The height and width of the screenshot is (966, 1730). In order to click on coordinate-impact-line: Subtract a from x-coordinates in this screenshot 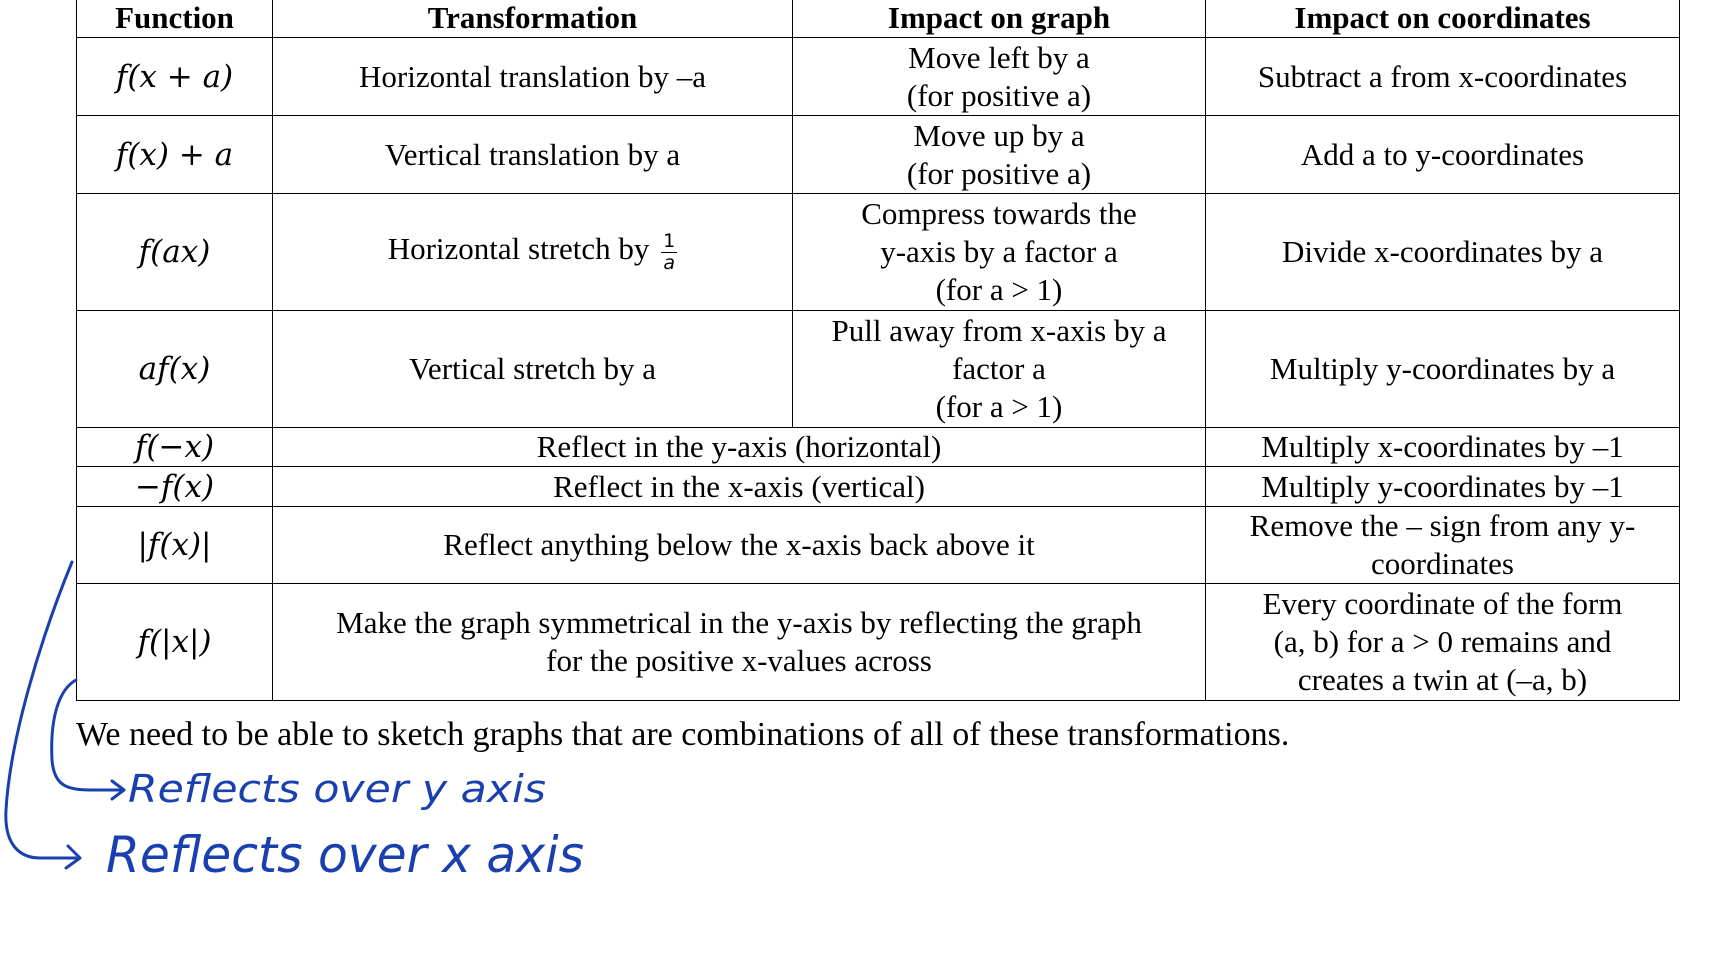, I will do `click(1442, 76)`.